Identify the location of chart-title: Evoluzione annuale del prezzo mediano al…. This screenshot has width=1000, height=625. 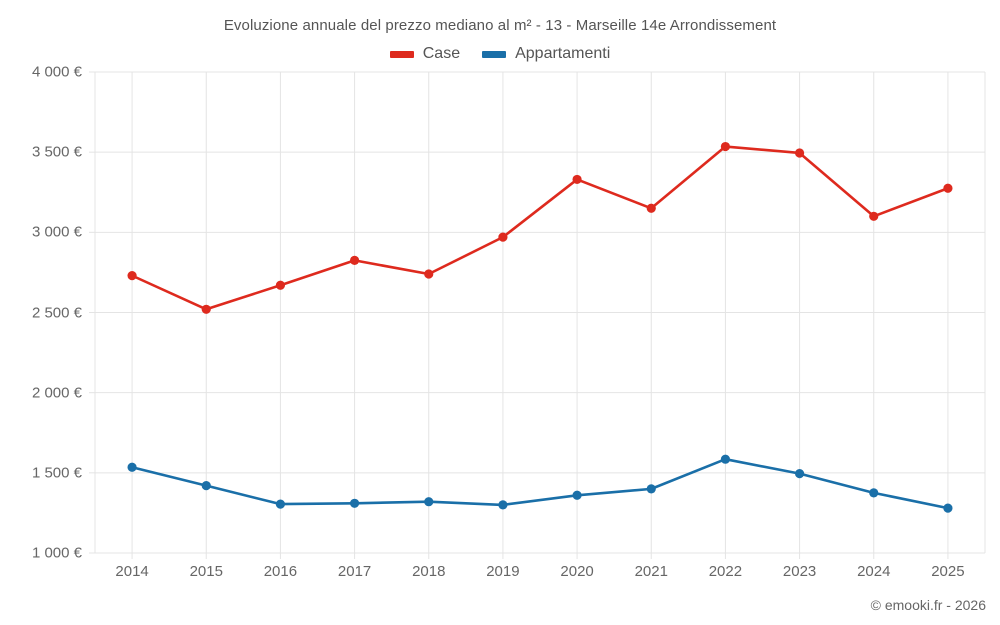
(500, 25).